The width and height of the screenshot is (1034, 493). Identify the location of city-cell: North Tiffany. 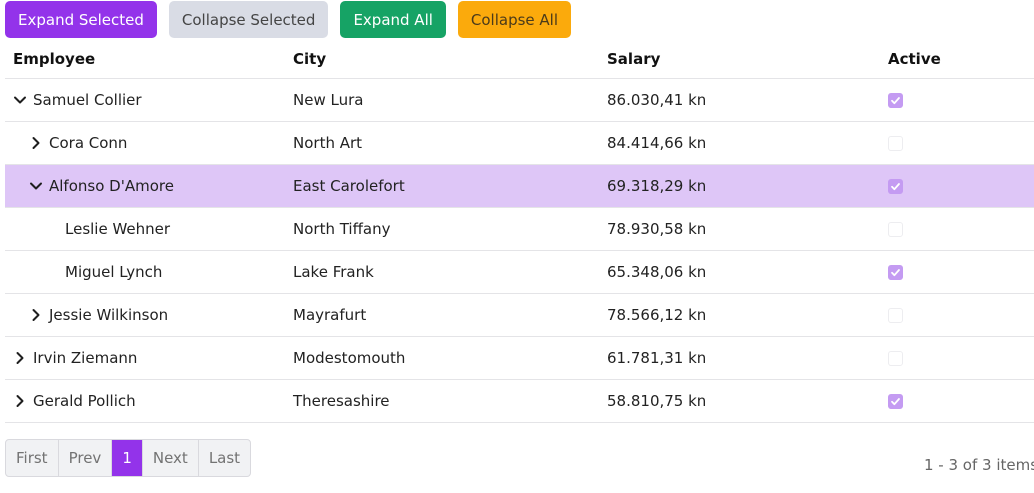
(342, 229).